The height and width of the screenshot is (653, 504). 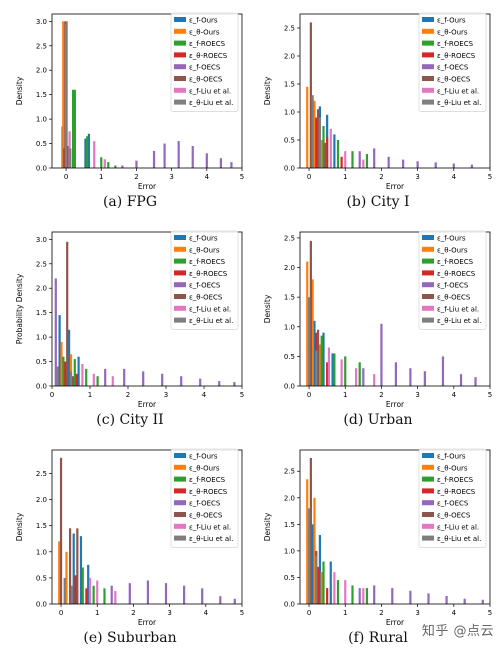 I want to click on legend-label: ε_f-Ours, so click(x=451, y=21).